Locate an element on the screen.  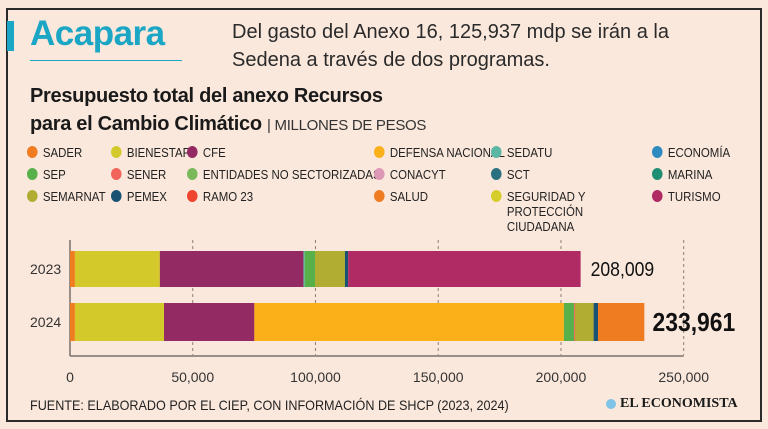
title-line: Presupuesto total del anexo Recursos is located at coordinates (206, 96).